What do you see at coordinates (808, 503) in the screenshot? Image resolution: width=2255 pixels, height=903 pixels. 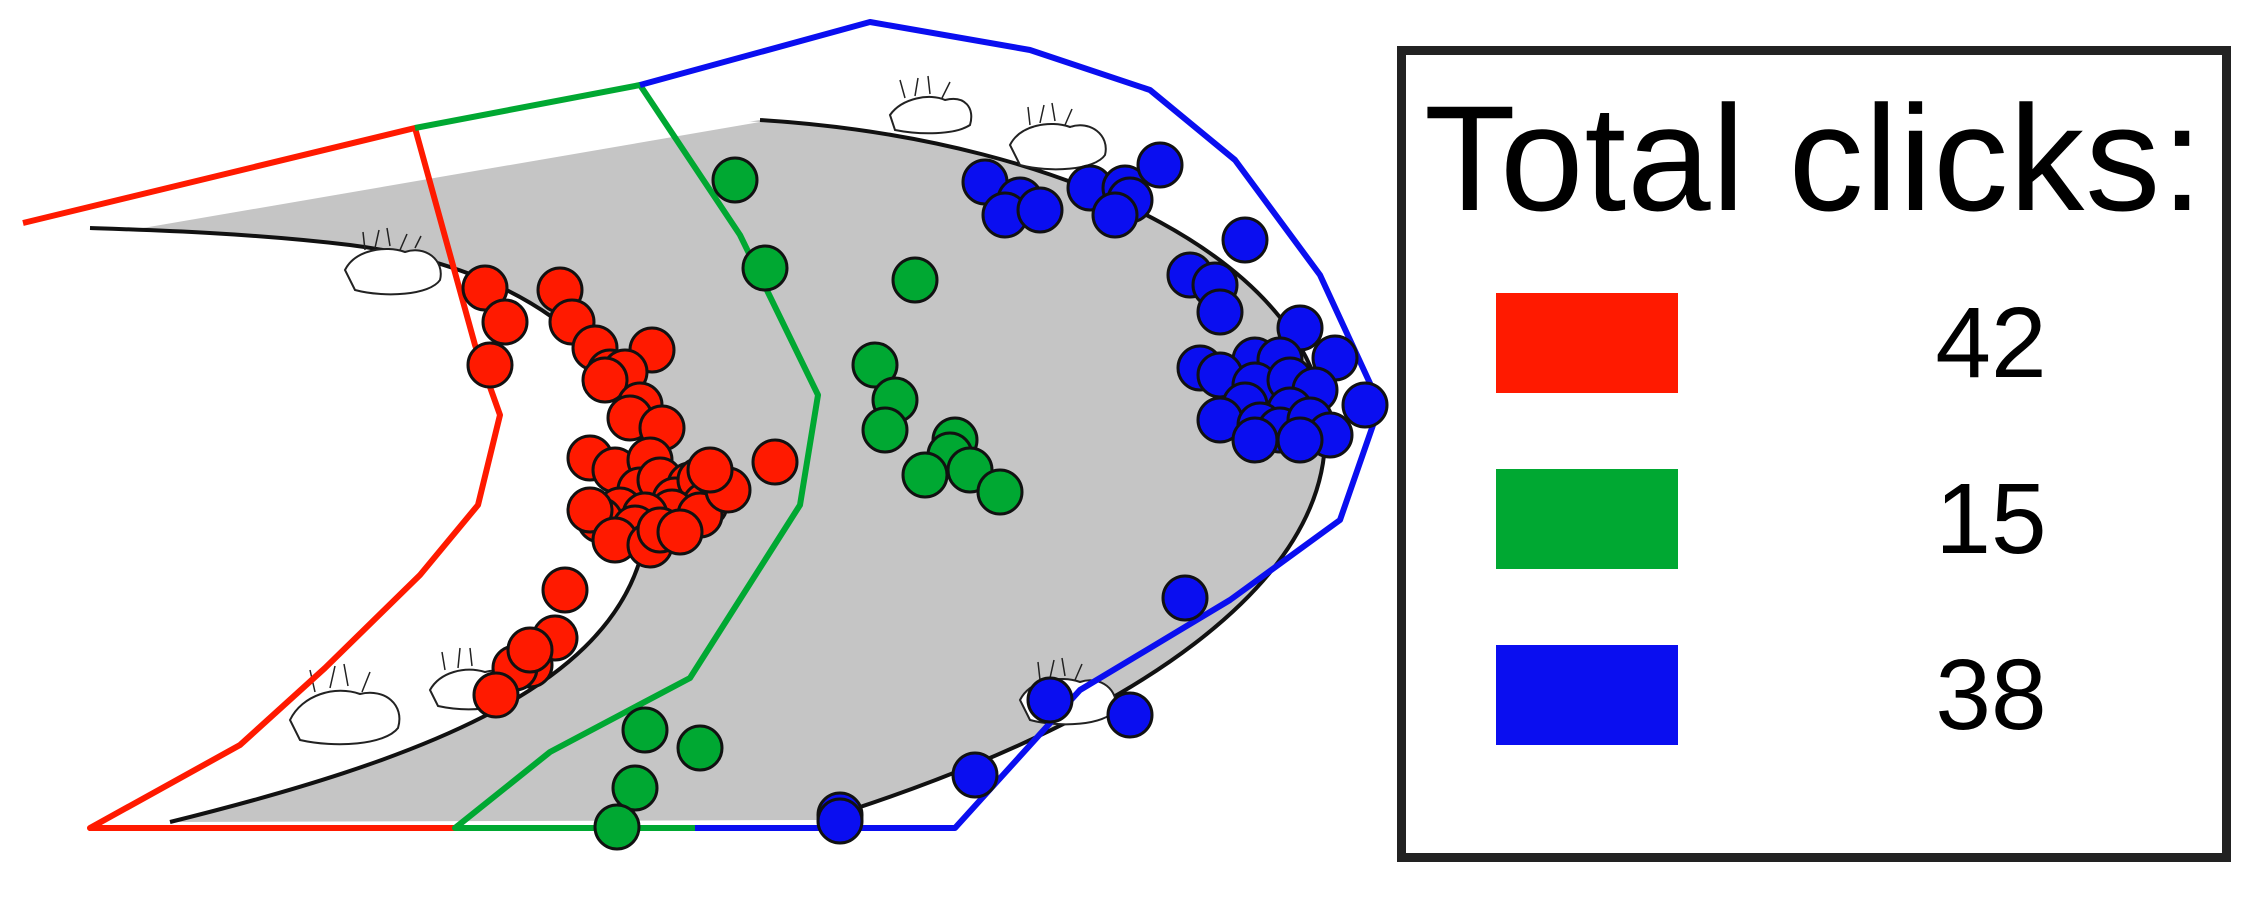 I see `green-clicks` at bounding box center [808, 503].